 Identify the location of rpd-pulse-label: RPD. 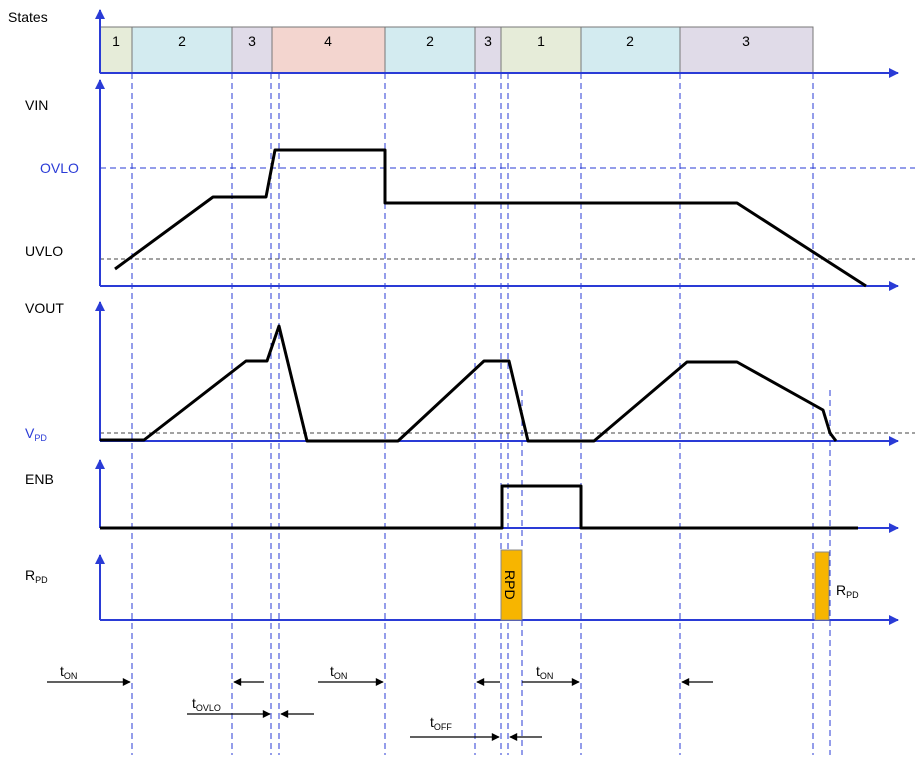
(510, 585).